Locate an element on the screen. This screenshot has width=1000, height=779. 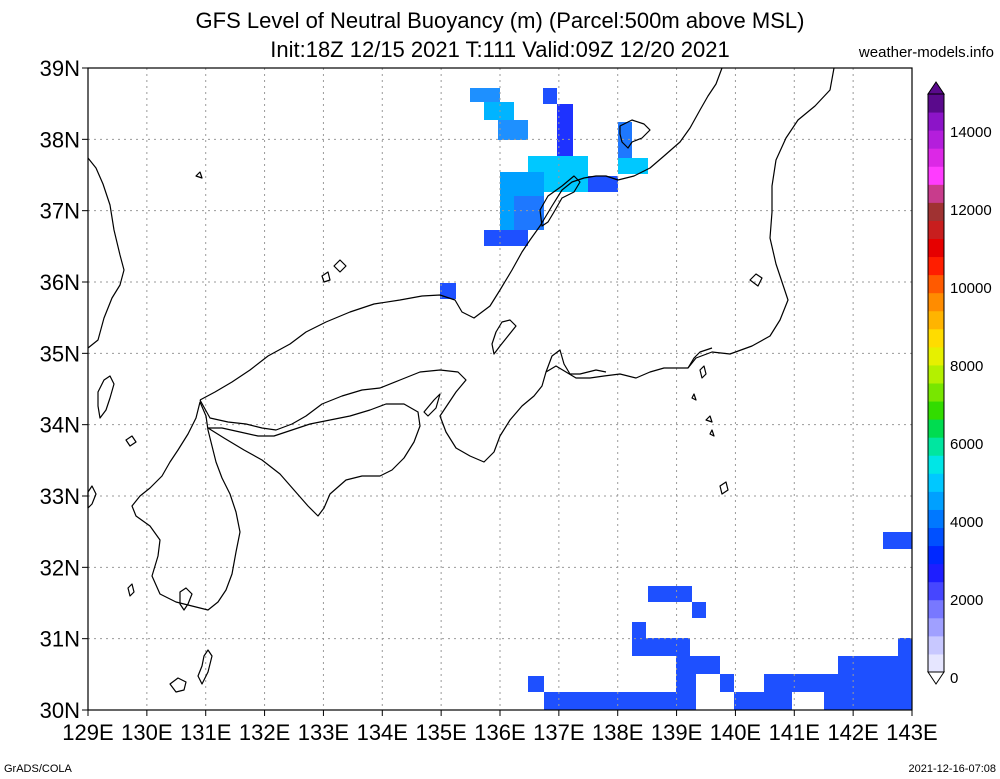
colorbar-tick-label: 8000 is located at coordinates (966, 366).